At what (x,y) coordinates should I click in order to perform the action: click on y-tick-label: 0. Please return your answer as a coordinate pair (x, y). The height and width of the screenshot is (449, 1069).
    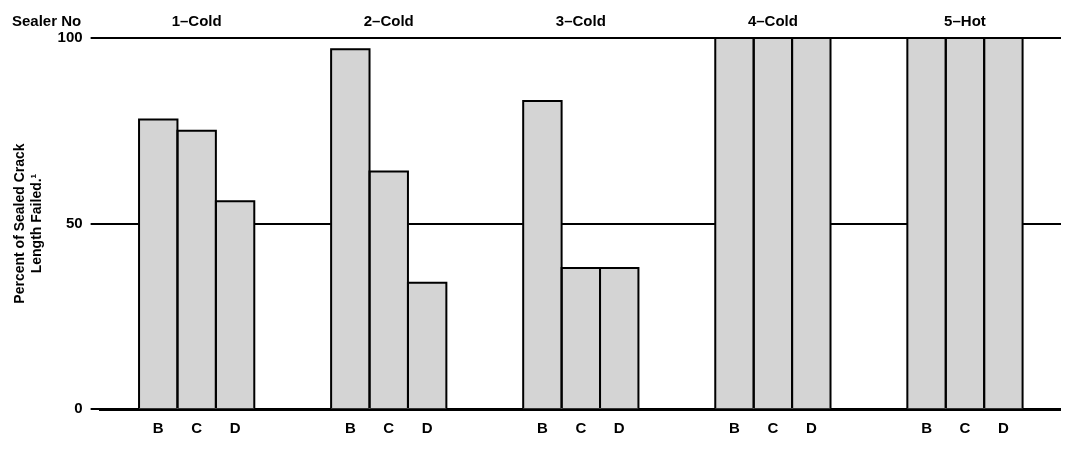
    Looking at the image, I should click on (78, 408).